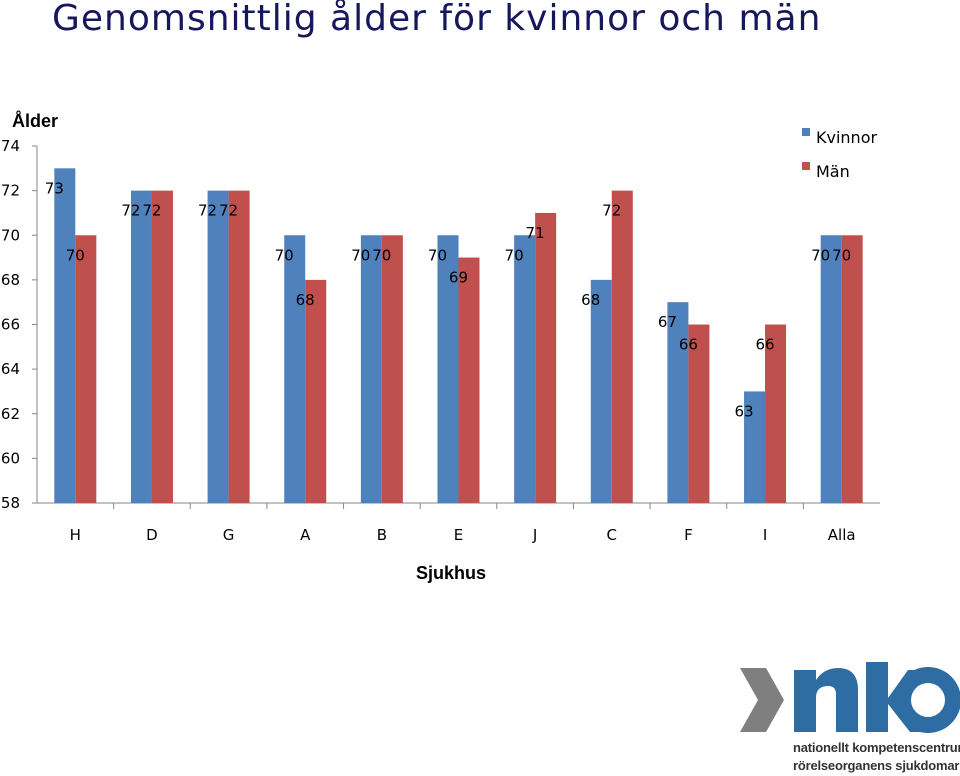 This screenshot has height=776, width=960. I want to click on bar-kvinnor-d, so click(141, 346).